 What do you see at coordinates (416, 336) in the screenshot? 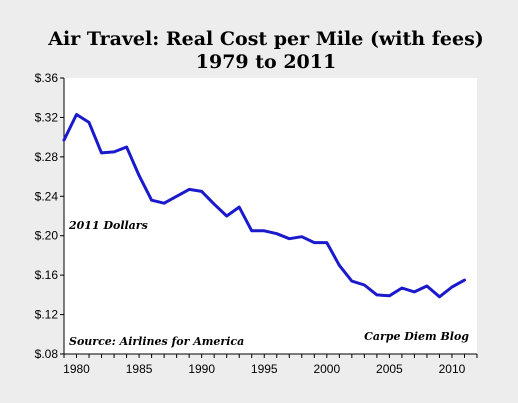
I see `annotation-credit: Carpe Diem Blog` at bounding box center [416, 336].